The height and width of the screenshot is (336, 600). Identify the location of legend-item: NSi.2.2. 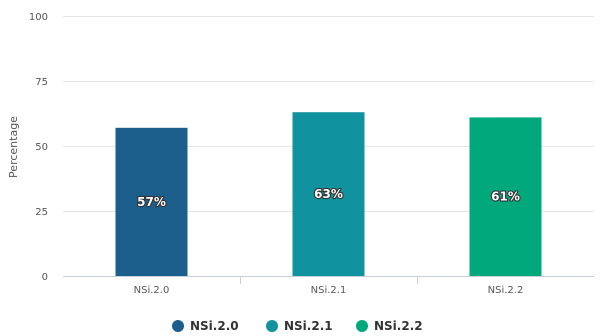
(389, 326).